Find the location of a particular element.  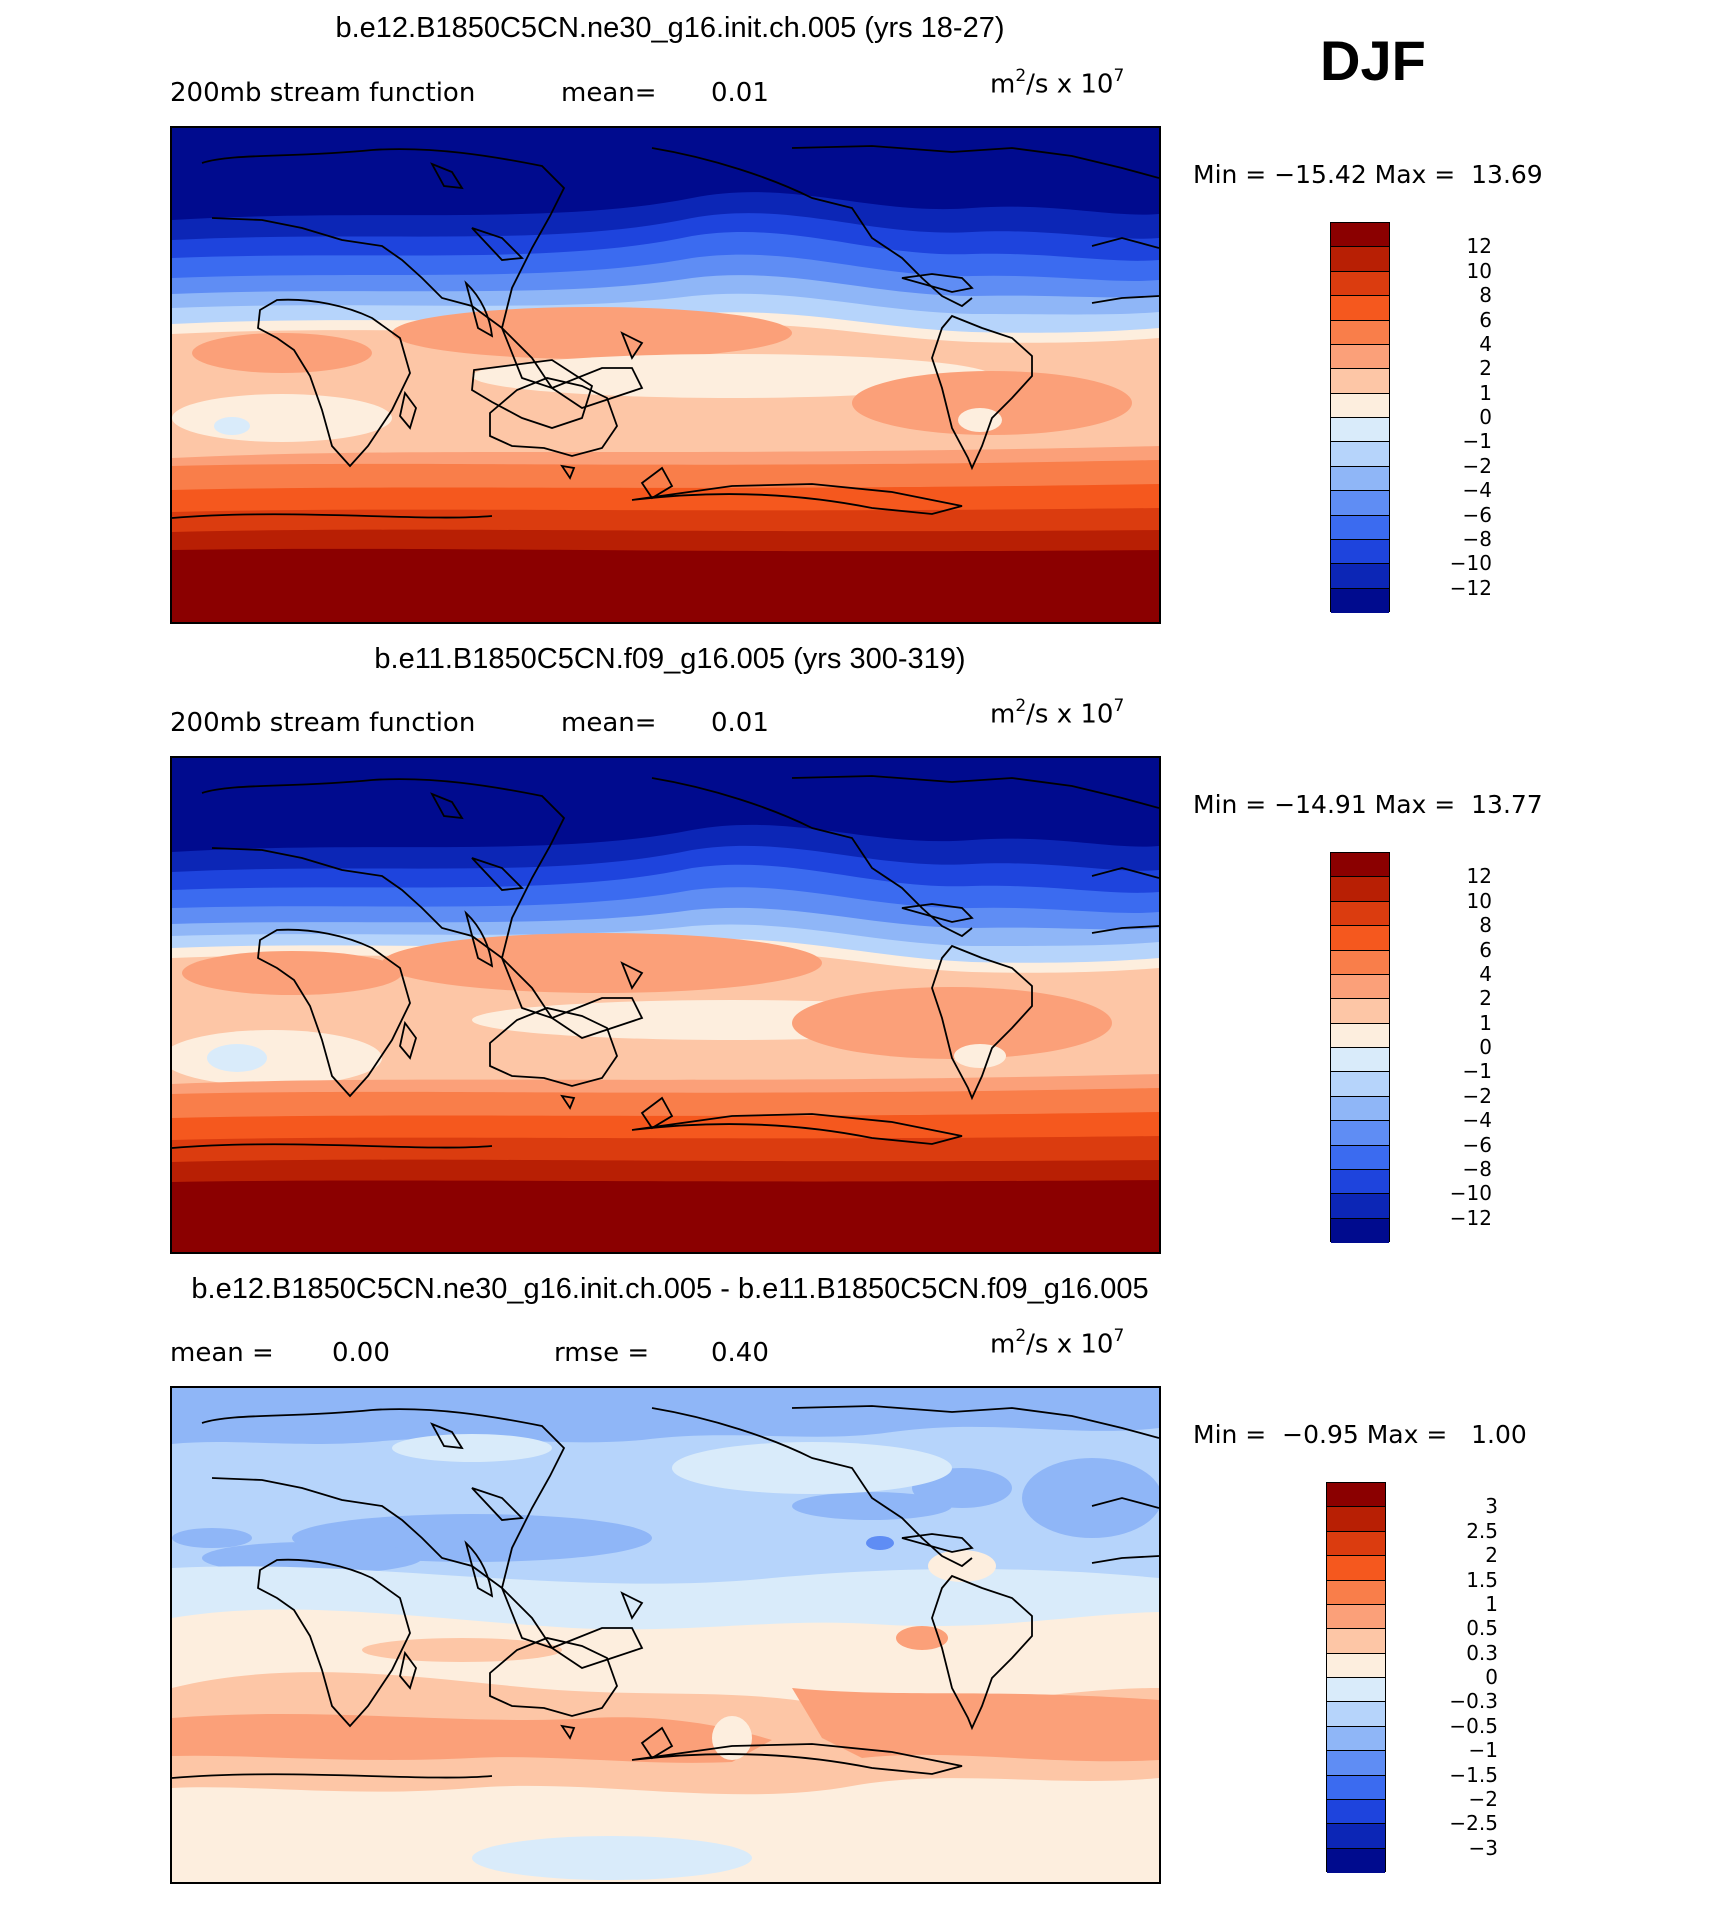

panel-2-field is located at coordinates (665, 1005).